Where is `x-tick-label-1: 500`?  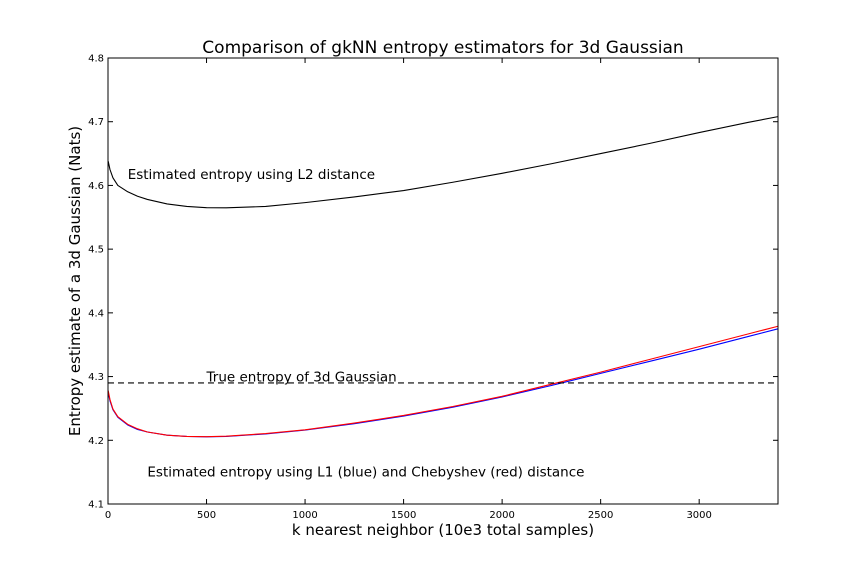 x-tick-label-1: 500 is located at coordinates (206, 515).